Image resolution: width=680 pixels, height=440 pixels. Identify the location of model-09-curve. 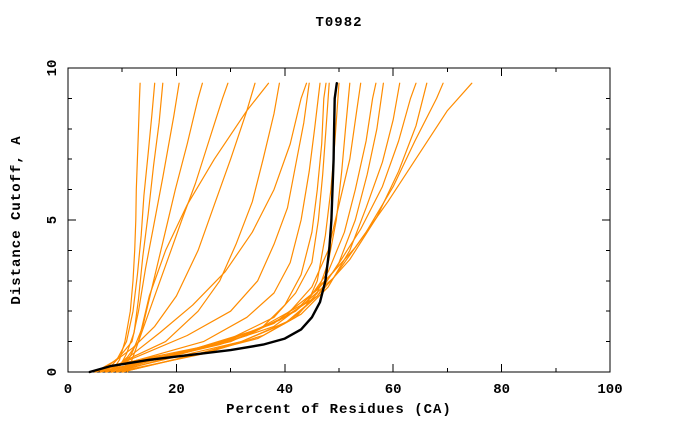
(198, 227).